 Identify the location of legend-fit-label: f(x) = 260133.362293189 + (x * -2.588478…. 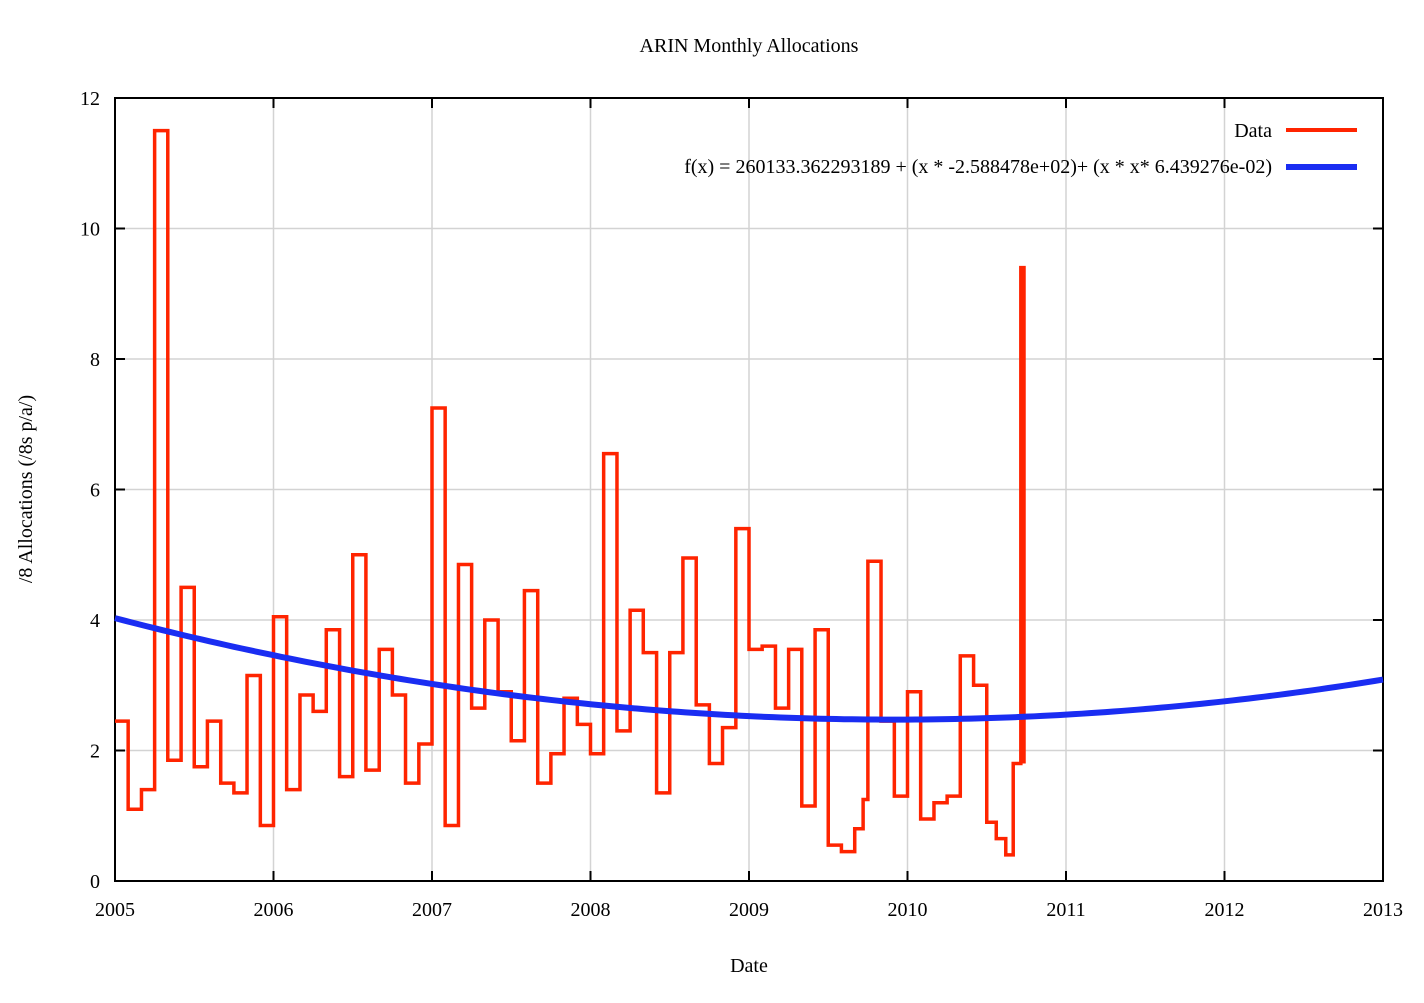
(978, 167).